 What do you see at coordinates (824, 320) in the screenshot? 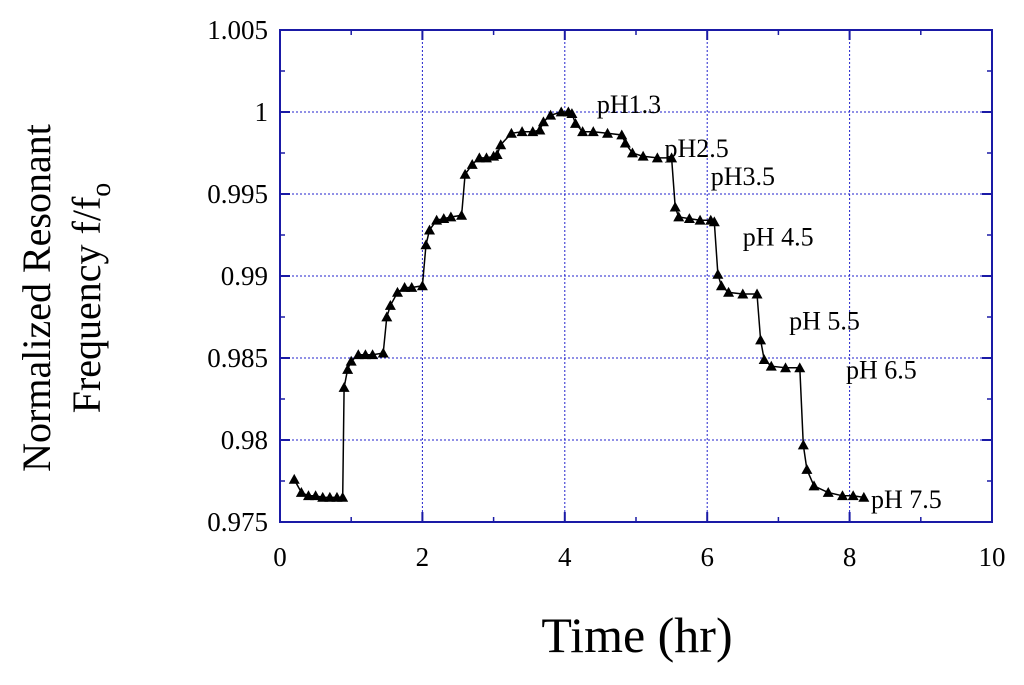
I see `annotation-label: pH 5.5` at bounding box center [824, 320].